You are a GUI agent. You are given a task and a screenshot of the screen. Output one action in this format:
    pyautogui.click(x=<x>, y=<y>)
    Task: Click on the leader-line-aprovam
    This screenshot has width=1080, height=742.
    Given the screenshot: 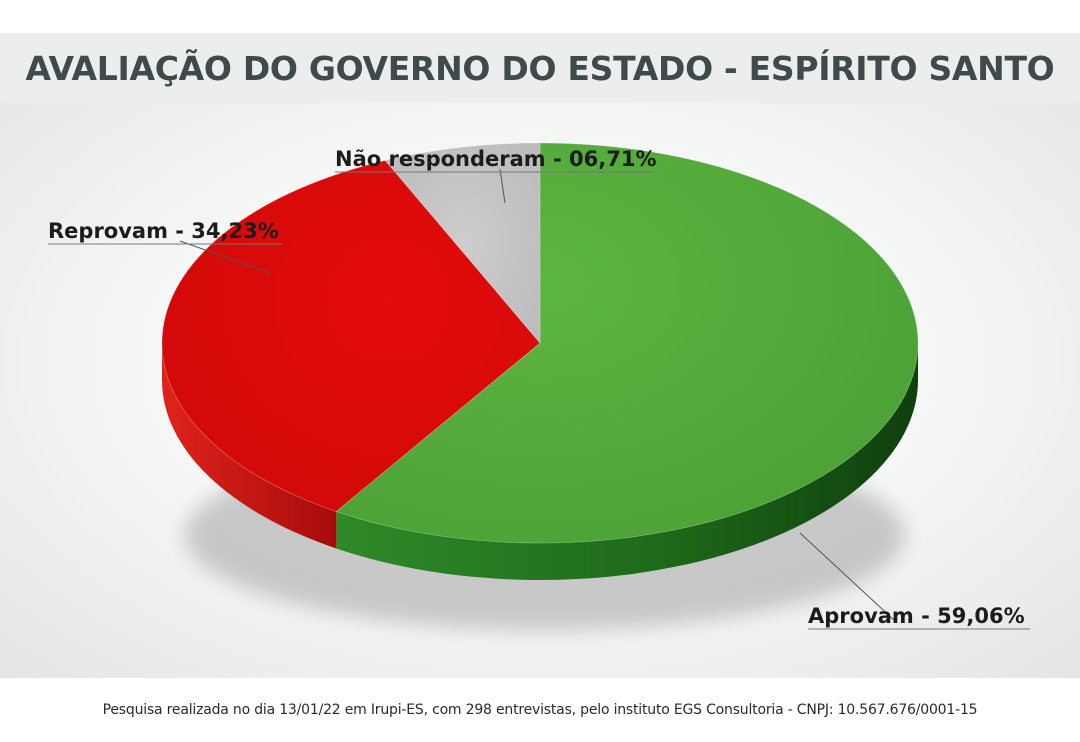 What is the action you would take?
    pyautogui.click(x=847, y=577)
    